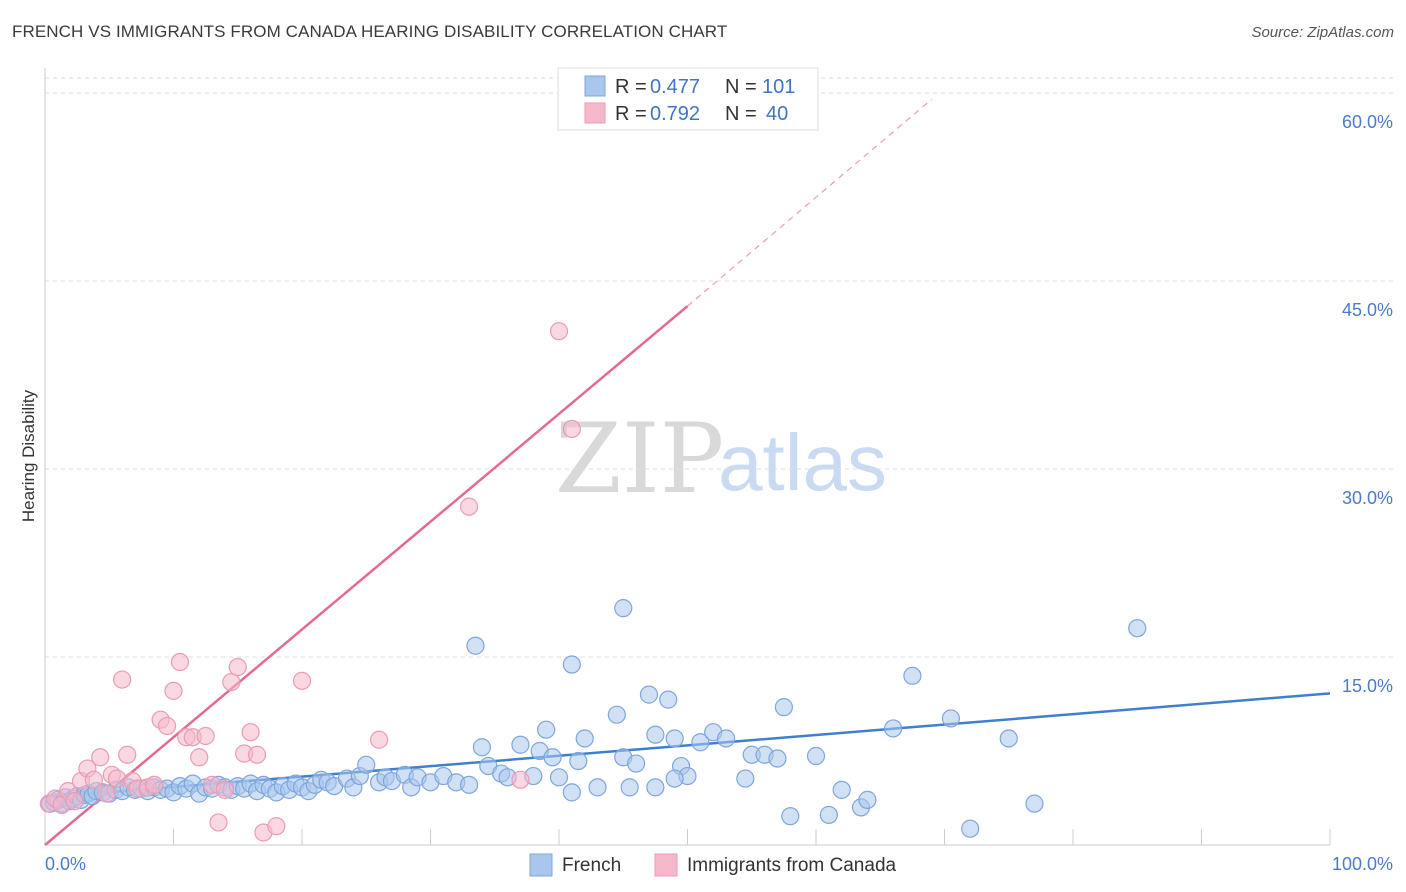 The width and height of the screenshot is (1406, 892). What do you see at coordinates (687, 837) in the screenshot?
I see `x-ticks` at bounding box center [687, 837].